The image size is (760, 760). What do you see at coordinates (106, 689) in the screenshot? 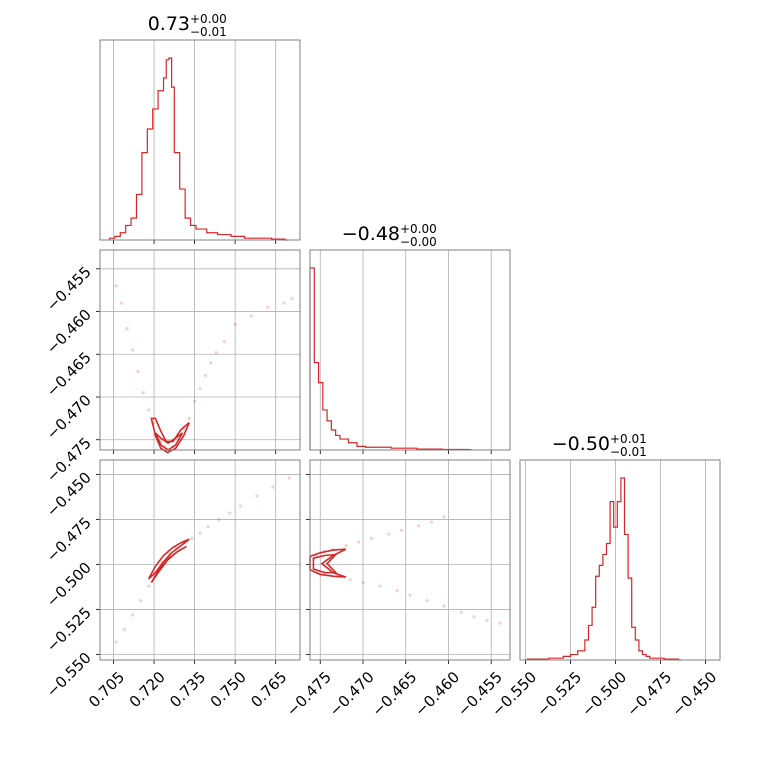
I see `x-tick-label: 0.705` at bounding box center [106, 689].